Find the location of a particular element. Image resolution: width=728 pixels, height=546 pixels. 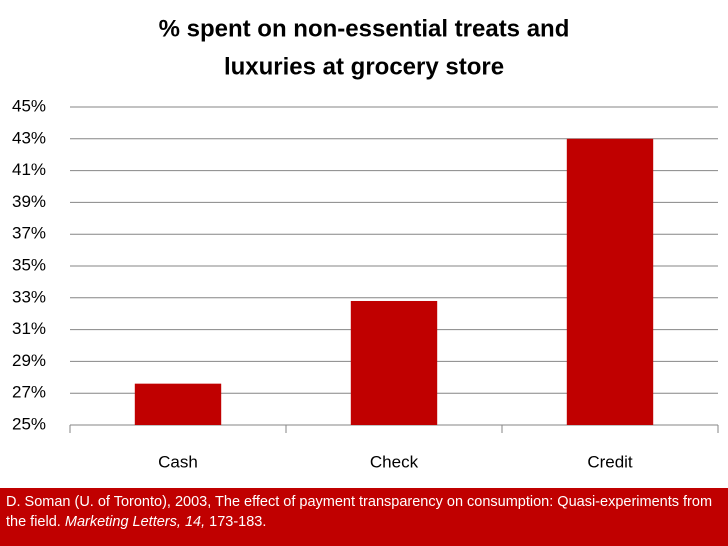

chart-title: % spent on non-essential treats and is located at coordinates (364, 28).